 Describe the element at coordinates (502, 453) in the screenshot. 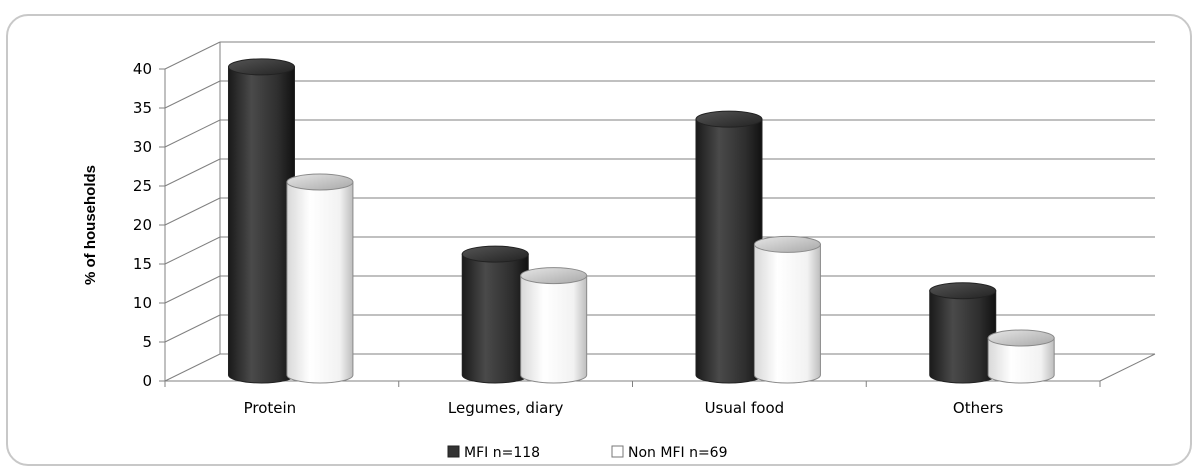

I see `legend-label: MFI n=118` at that location.